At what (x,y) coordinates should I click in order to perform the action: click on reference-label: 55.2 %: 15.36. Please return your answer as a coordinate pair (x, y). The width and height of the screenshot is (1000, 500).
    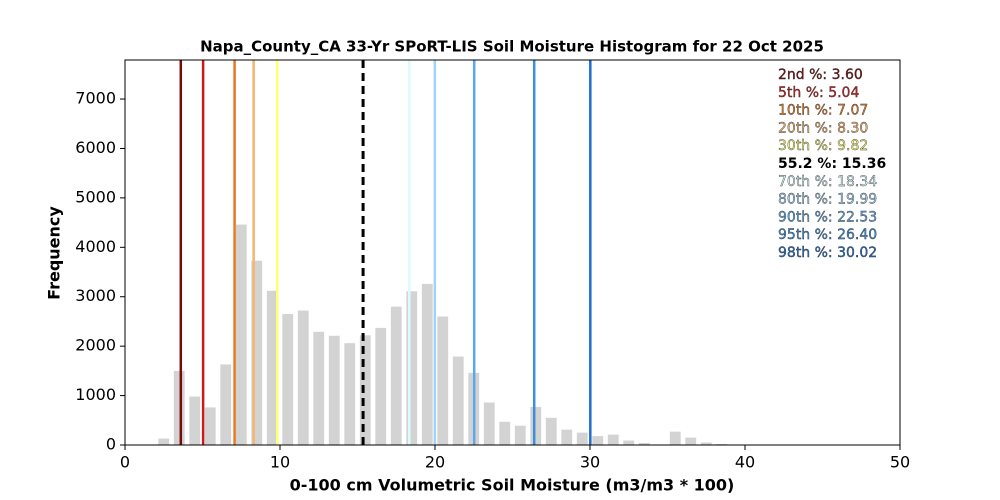
    Looking at the image, I should click on (832, 164).